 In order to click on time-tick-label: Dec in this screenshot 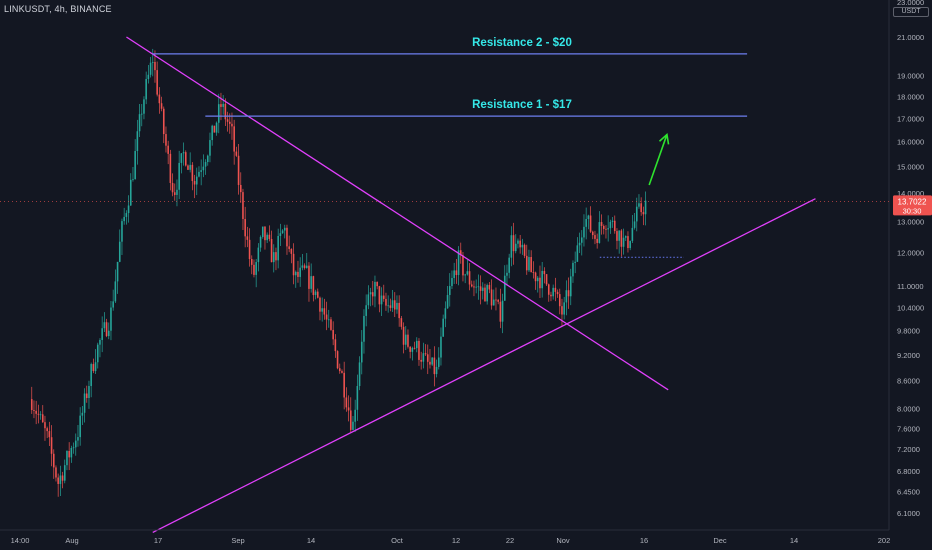, I will do `click(720, 540)`.